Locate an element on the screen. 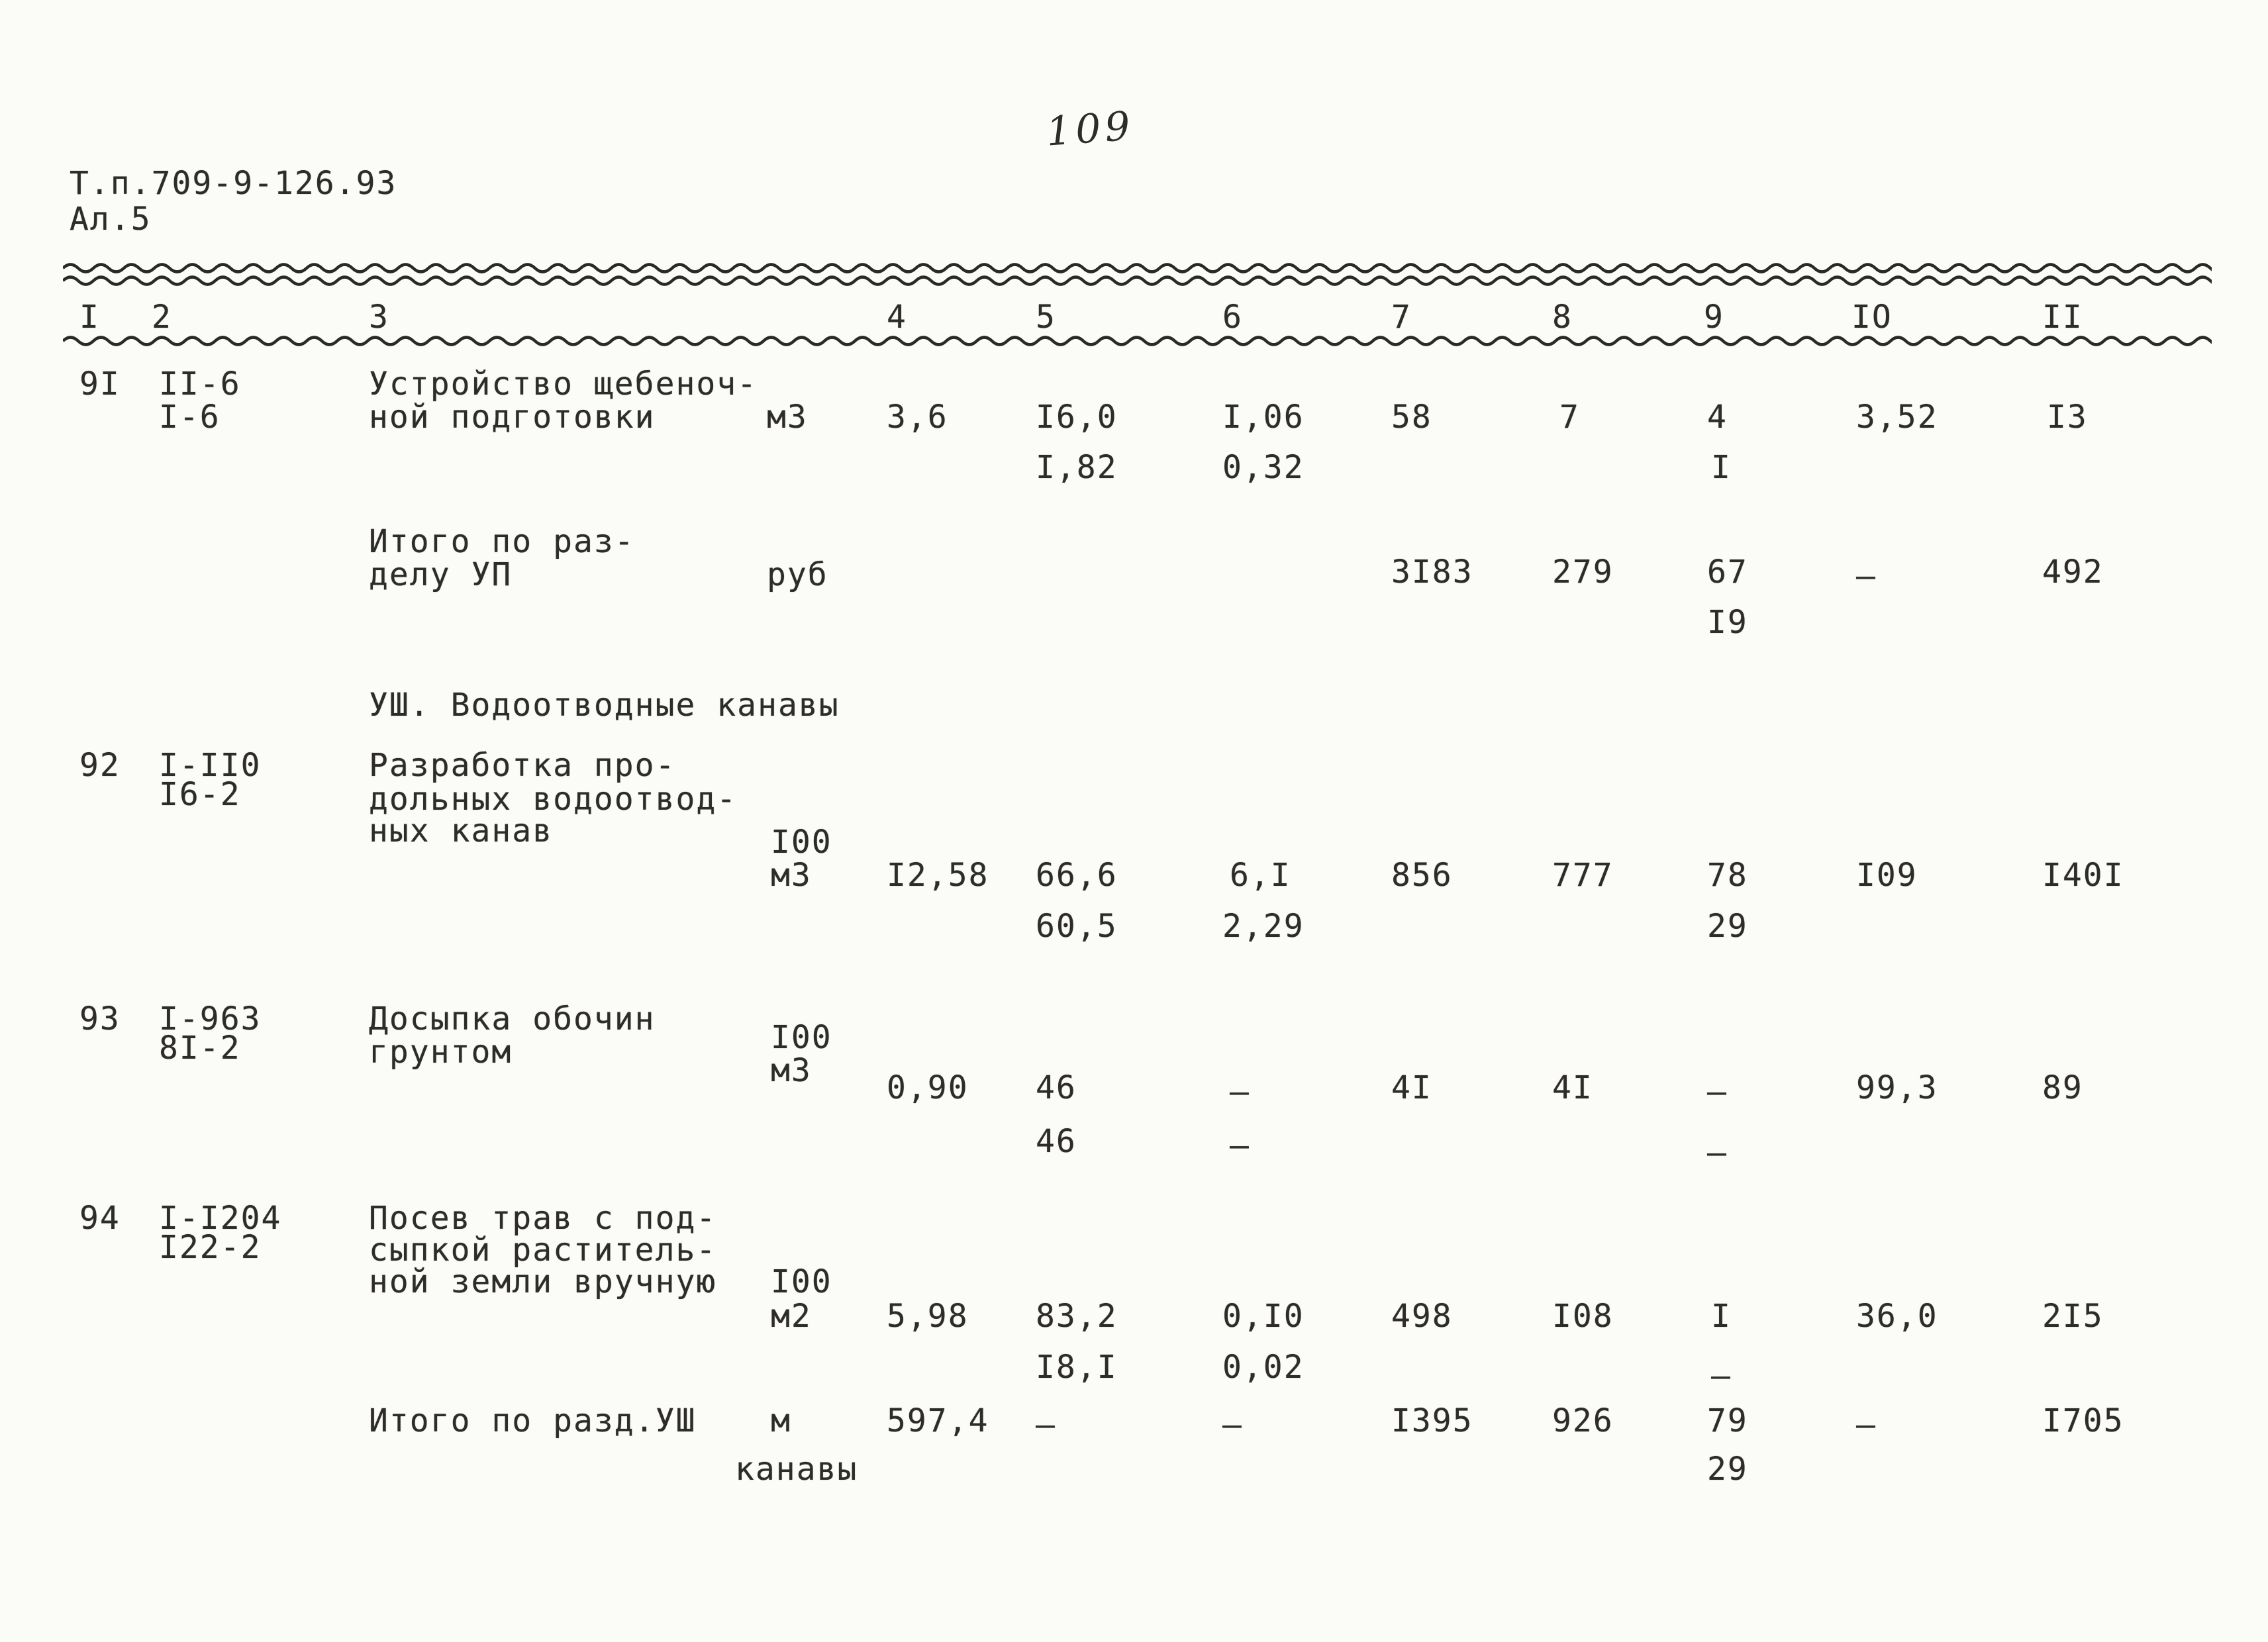 This screenshot has height=1642, width=2268. total8-col9b: 29 is located at coordinates (1727, 1469).